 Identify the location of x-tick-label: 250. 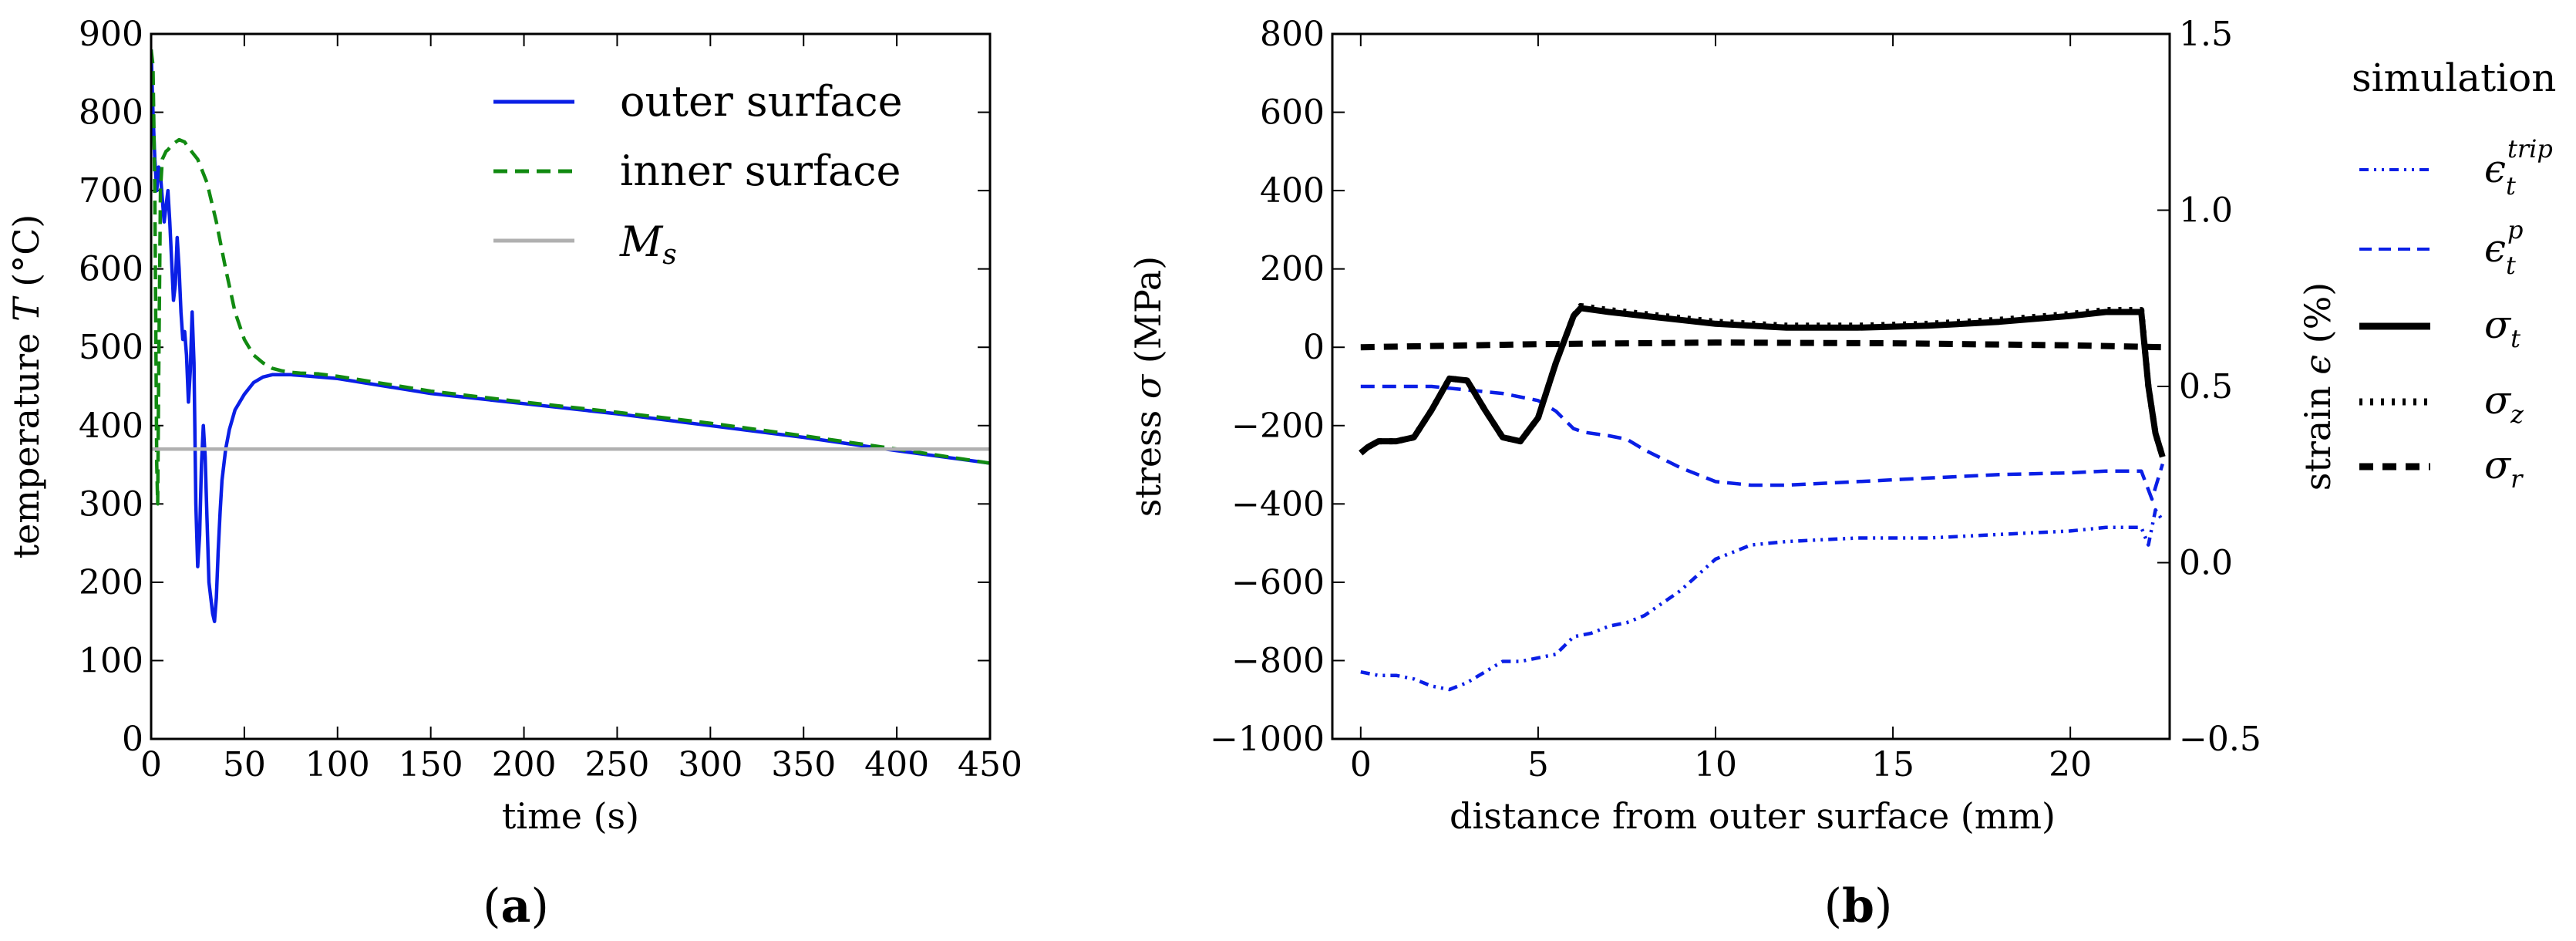
(616, 764).